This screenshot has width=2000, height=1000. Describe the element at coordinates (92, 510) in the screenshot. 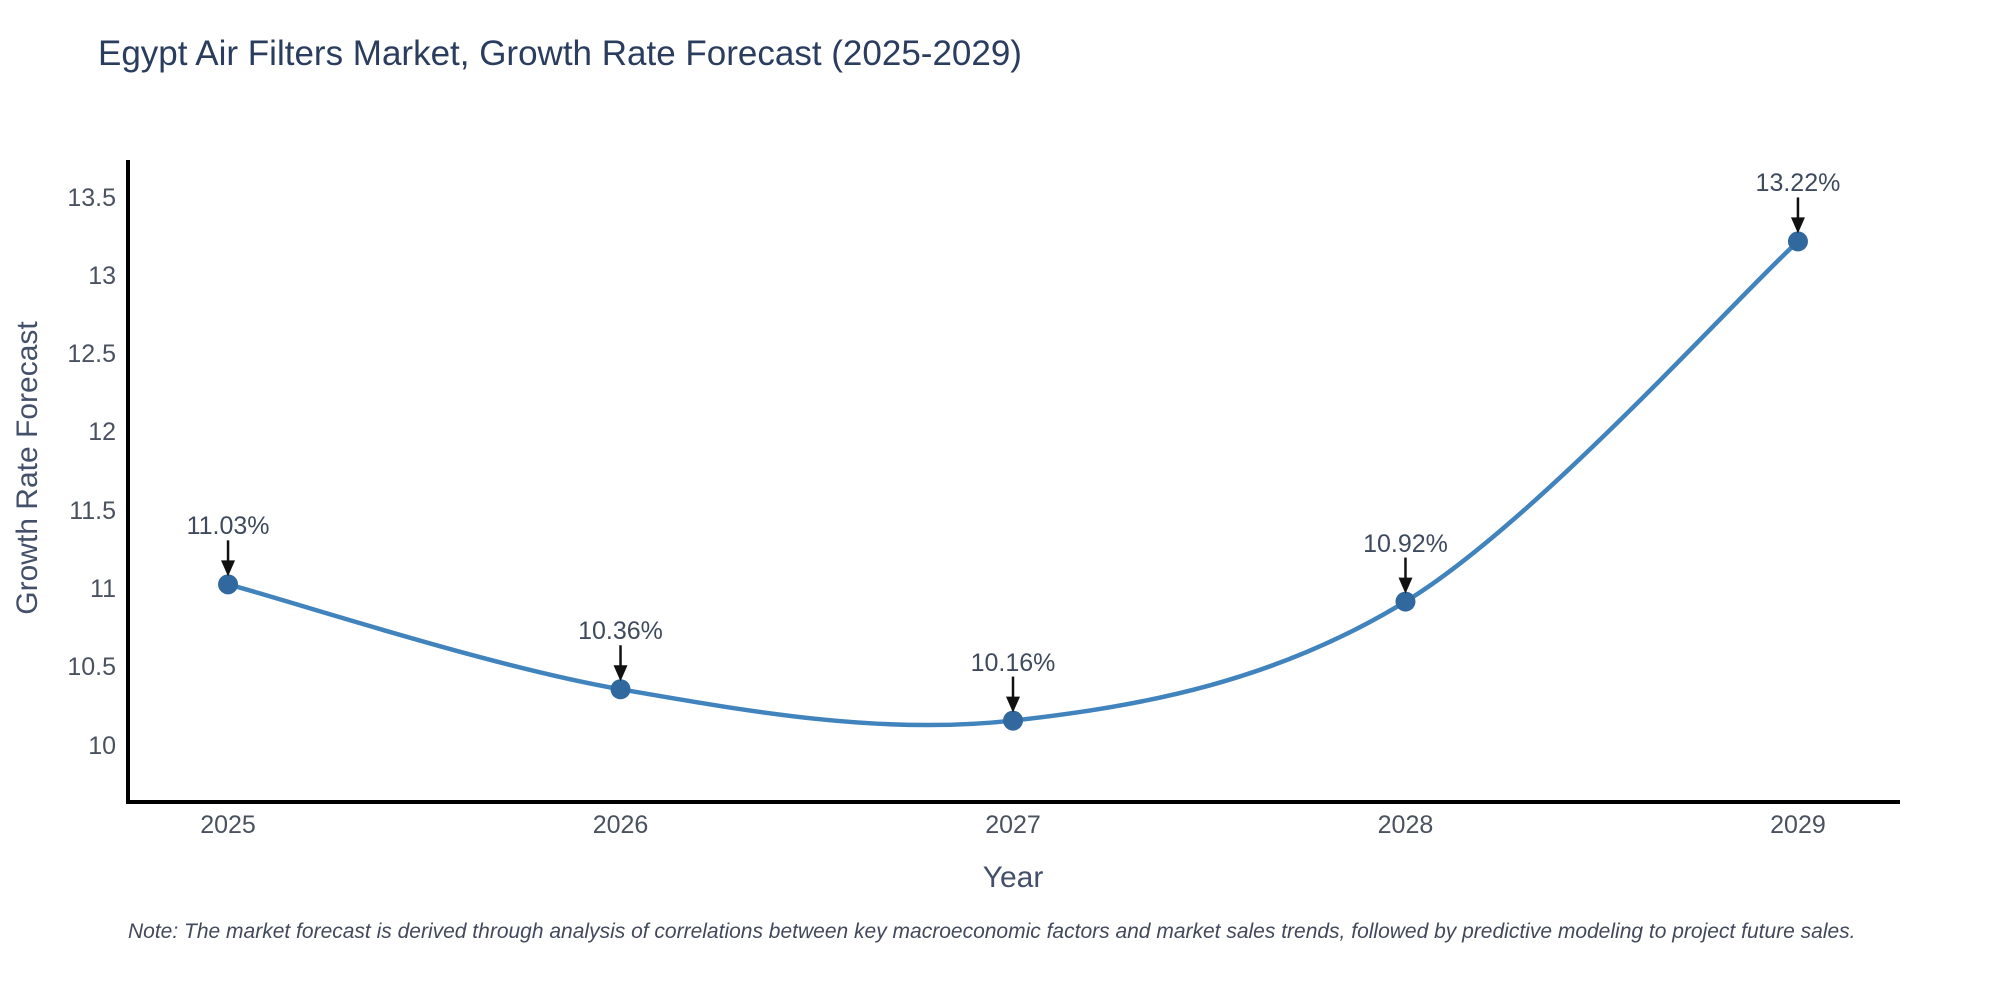

I see `y-tick-label: 11.5` at that location.